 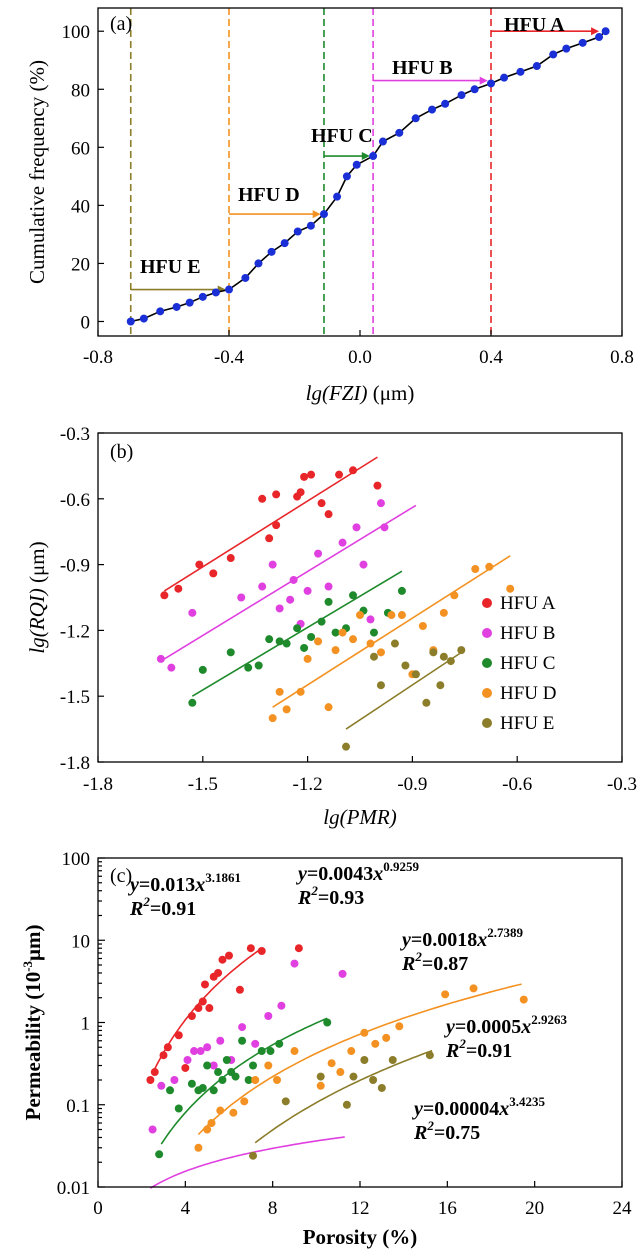 I want to click on y-tick-label: -1.8, so click(x=75, y=763).